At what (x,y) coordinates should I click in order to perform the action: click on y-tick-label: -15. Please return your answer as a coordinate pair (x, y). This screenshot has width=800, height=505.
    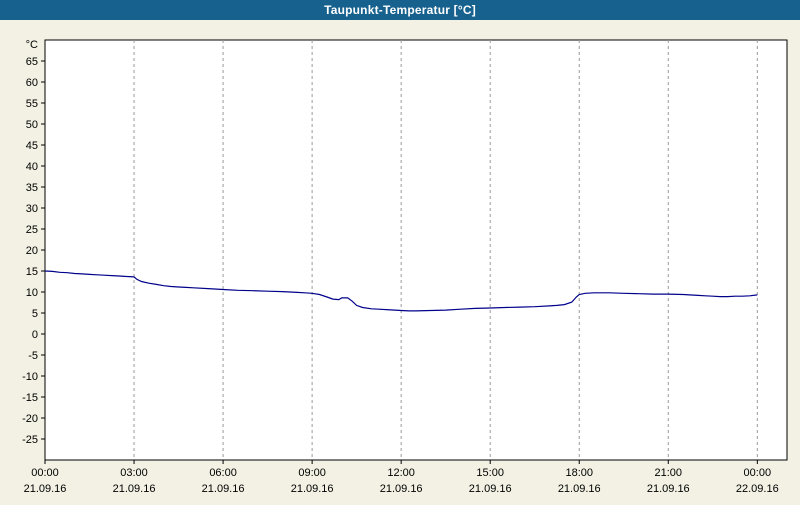
    Looking at the image, I should click on (30, 398).